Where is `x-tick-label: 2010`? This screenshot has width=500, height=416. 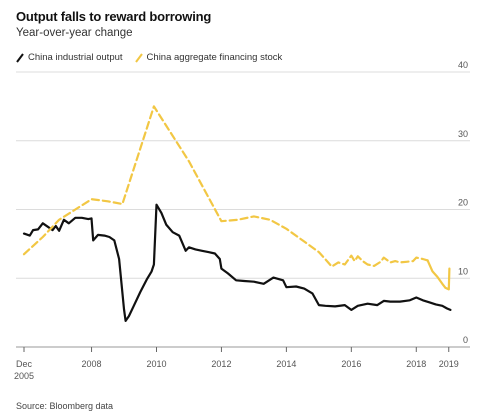 x-tick-label: 2010 is located at coordinates (156, 364).